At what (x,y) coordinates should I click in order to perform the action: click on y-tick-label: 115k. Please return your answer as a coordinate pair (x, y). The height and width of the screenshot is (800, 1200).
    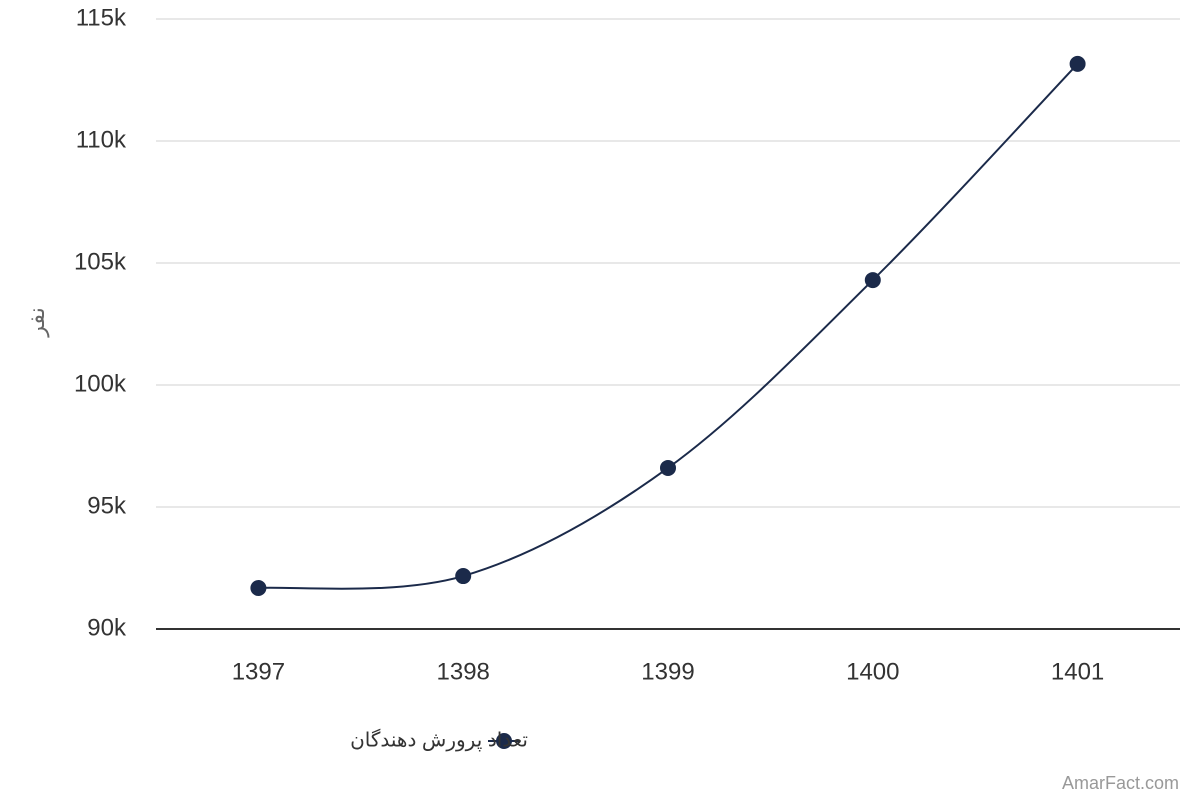
    Looking at the image, I should click on (101, 17).